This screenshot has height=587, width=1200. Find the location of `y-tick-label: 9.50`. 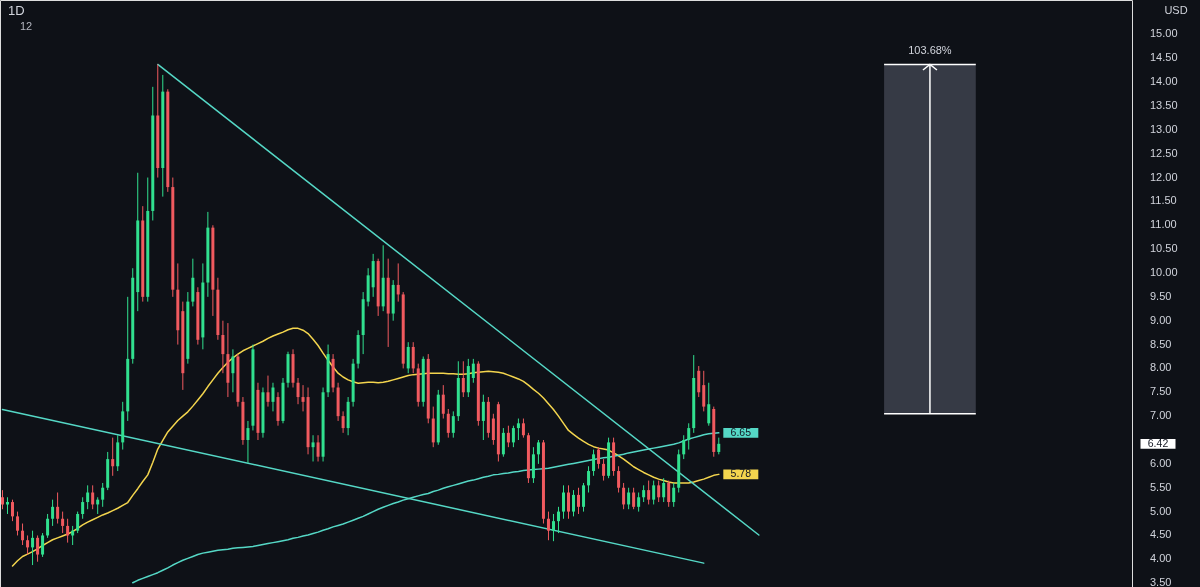

y-tick-label: 9.50 is located at coordinates (1161, 295).